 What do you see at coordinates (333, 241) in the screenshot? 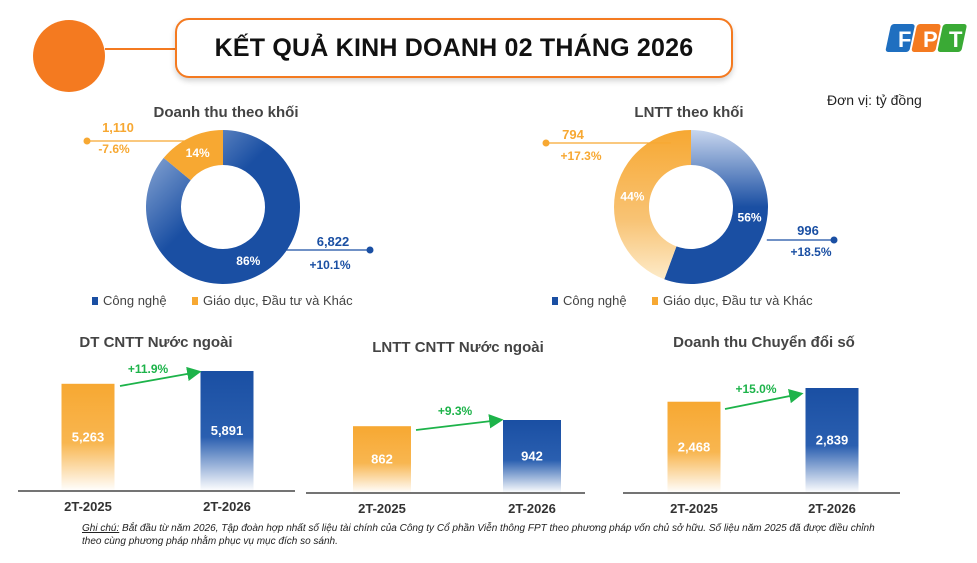
I see `donut1-callout-value-1: 6,822` at bounding box center [333, 241].